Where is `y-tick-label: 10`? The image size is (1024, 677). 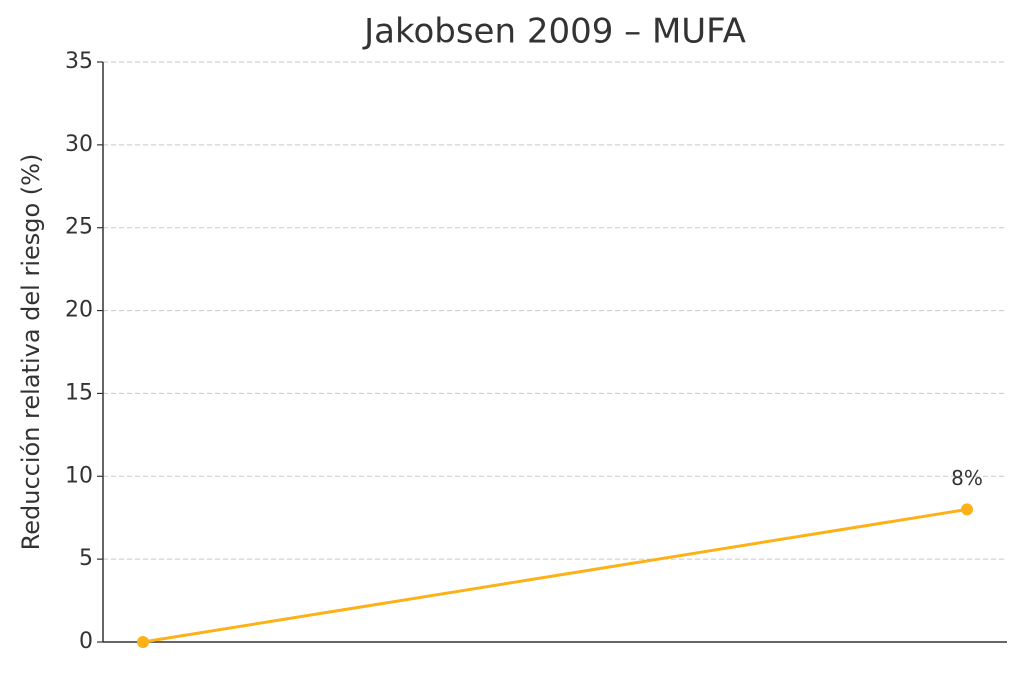
y-tick-label: 10 is located at coordinates (79, 475).